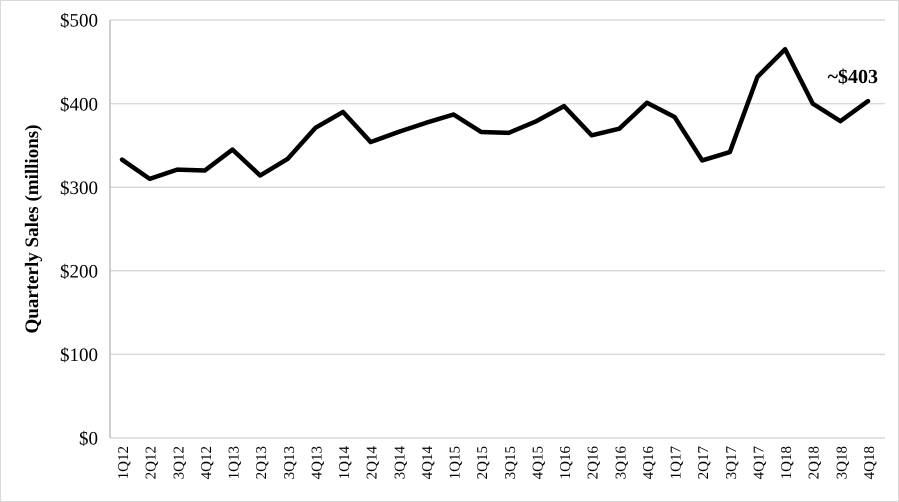 The image size is (899, 502). I want to click on x-tick-label: 3Q12, so click(179, 463).